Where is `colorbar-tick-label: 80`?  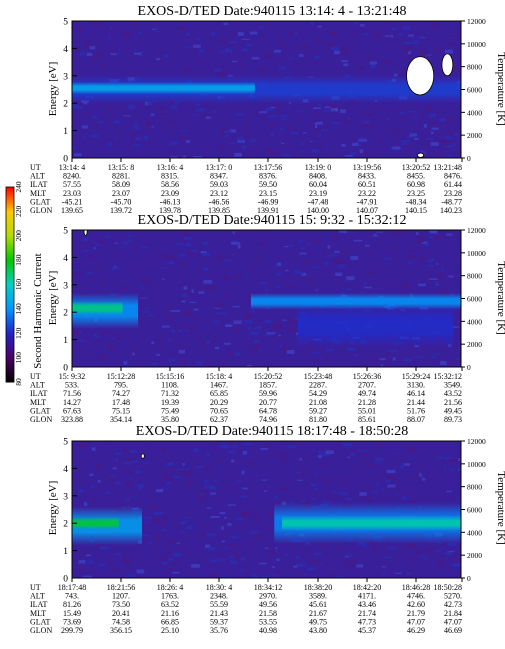
colorbar-tick-label: 80 is located at coordinates (18, 382).